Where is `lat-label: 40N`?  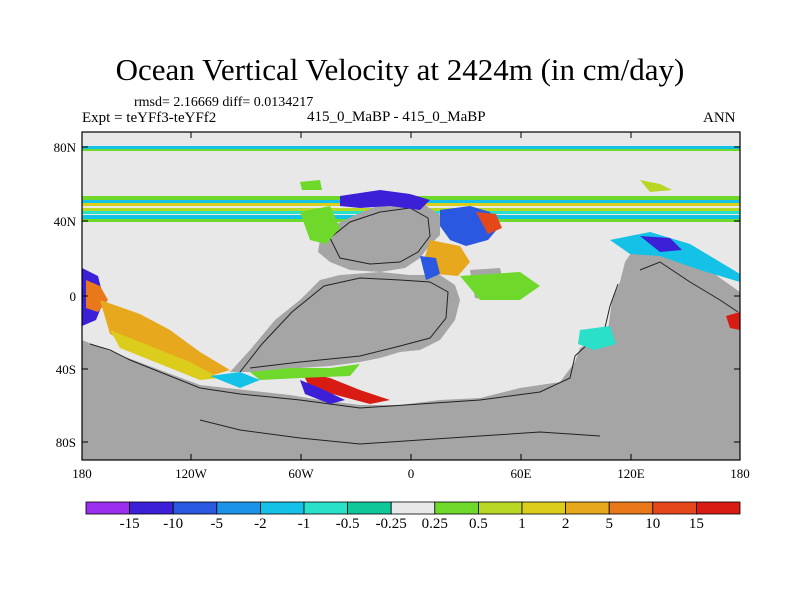 lat-label: 40N is located at coordinates (64, 221).